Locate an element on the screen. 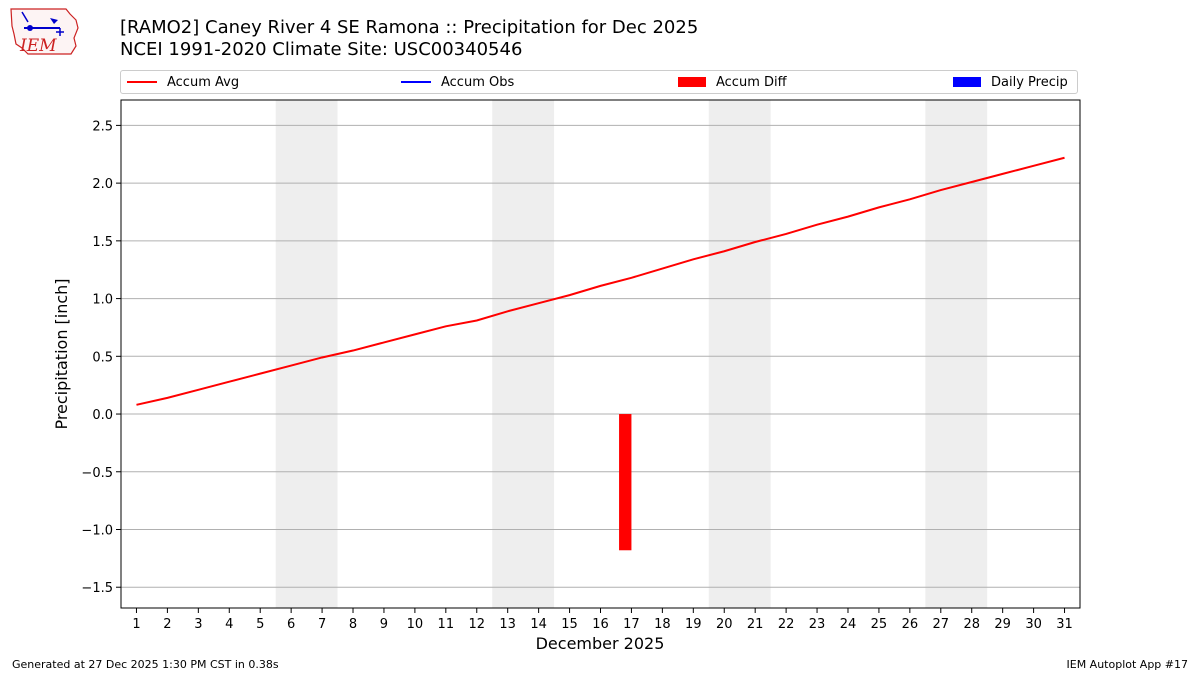 The image size is (1200, 675). x-tick-label: 16 is located at coordinates (600, 624).